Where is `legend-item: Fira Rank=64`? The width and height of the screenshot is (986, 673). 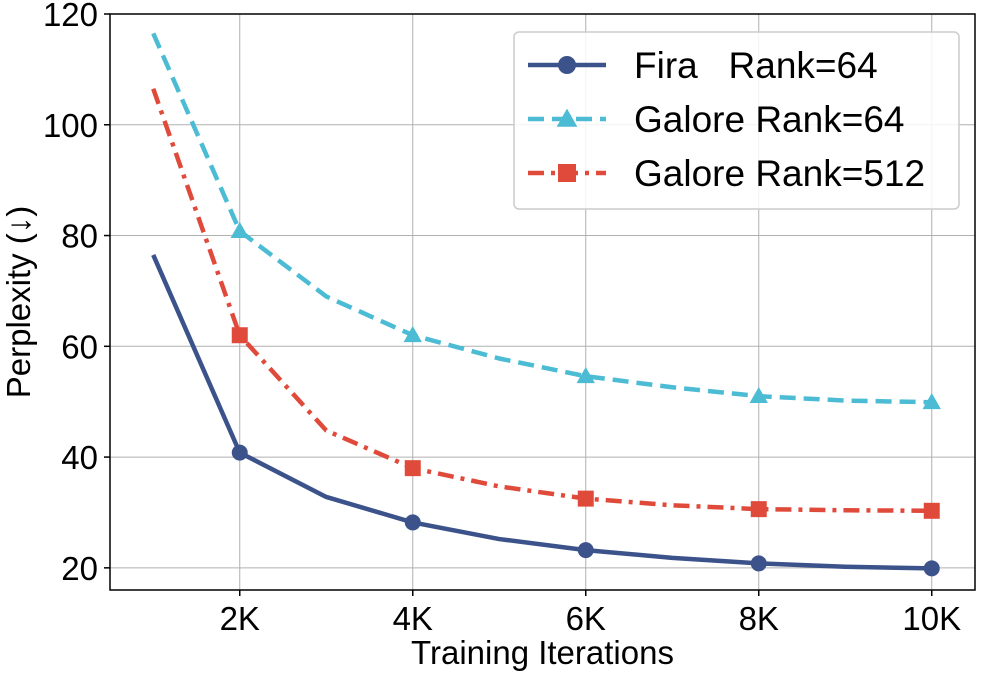 legend-item: Fira Rank=64 is located at coordinates (703, 65).